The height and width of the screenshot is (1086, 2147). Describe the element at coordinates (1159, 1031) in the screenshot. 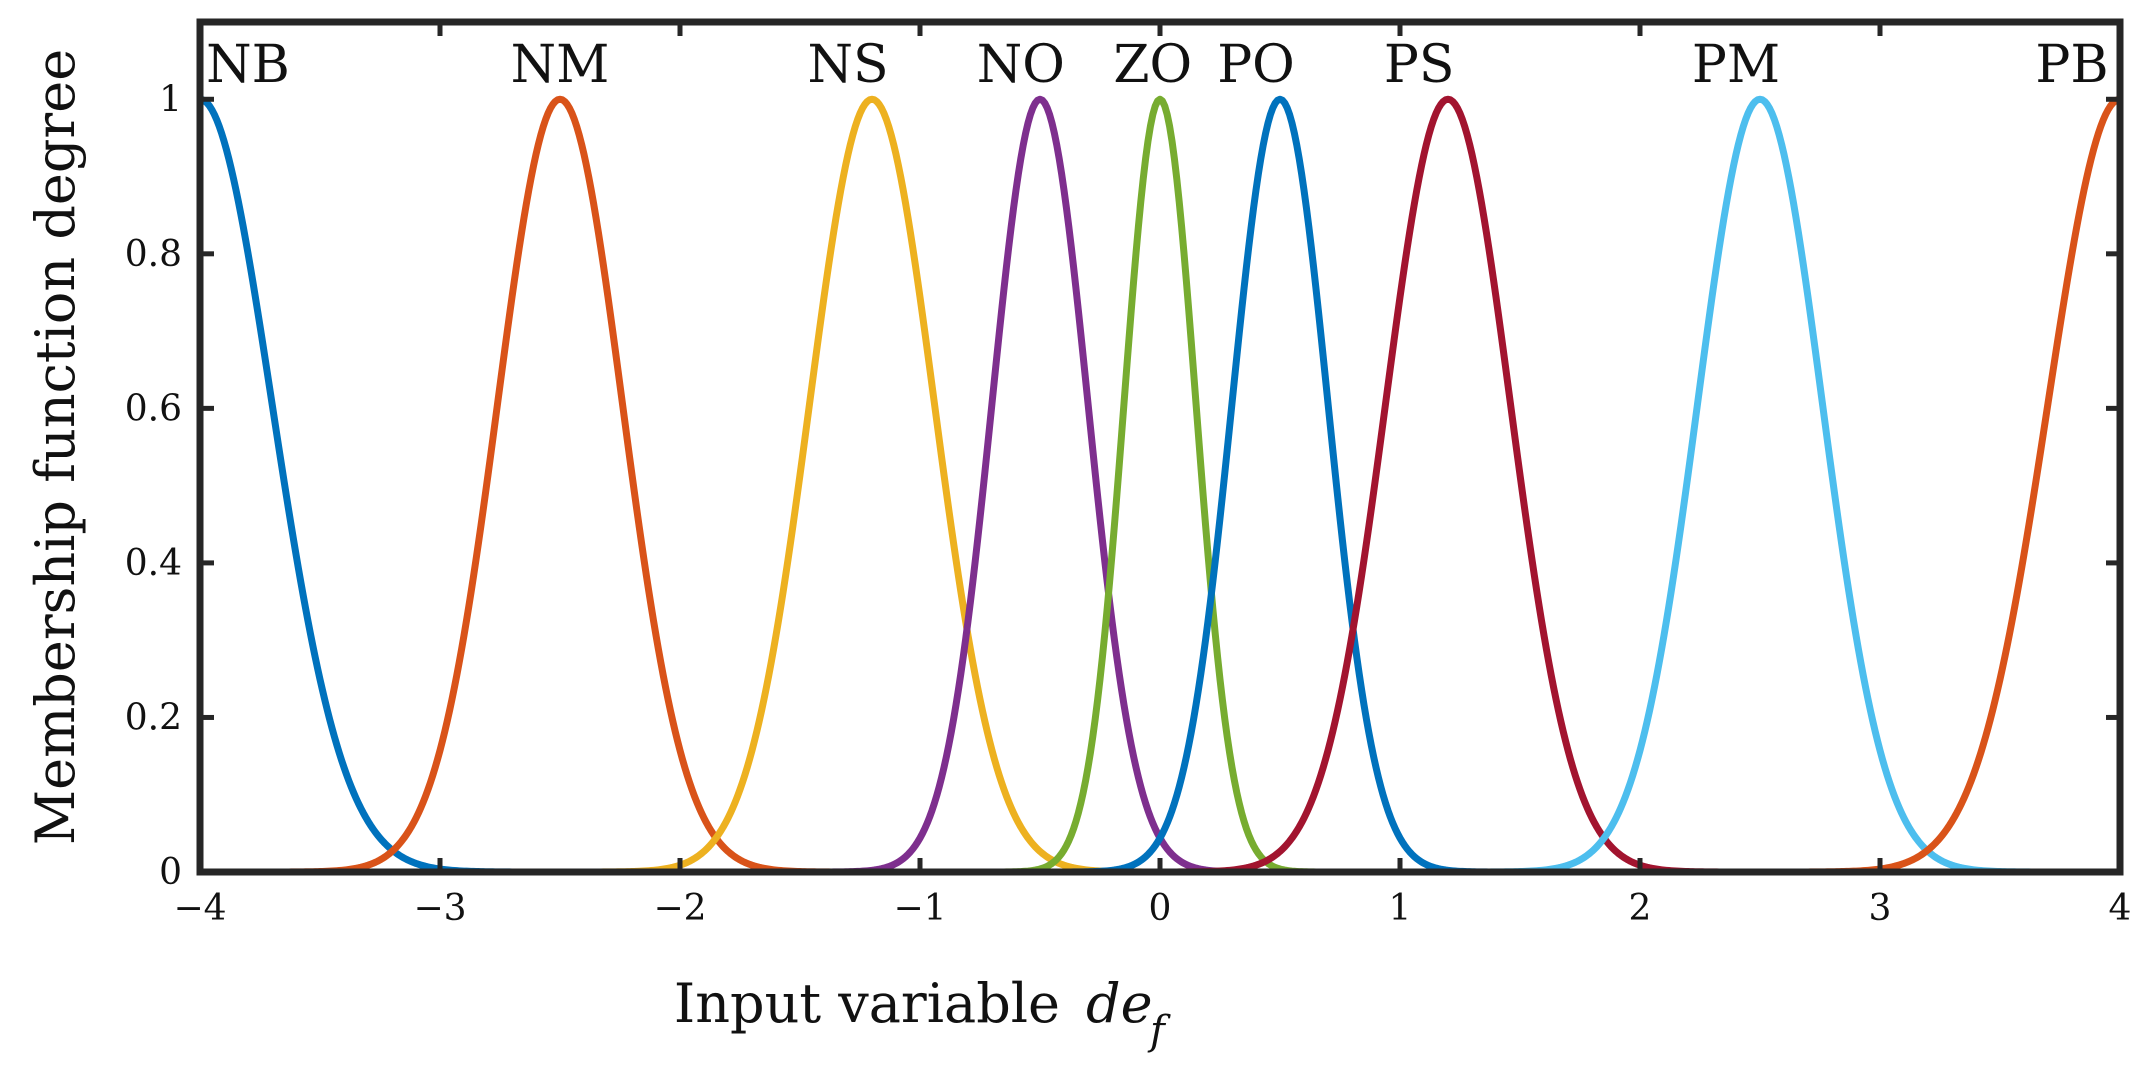

I see `x-axis-symbol-subscript: f` at that location.